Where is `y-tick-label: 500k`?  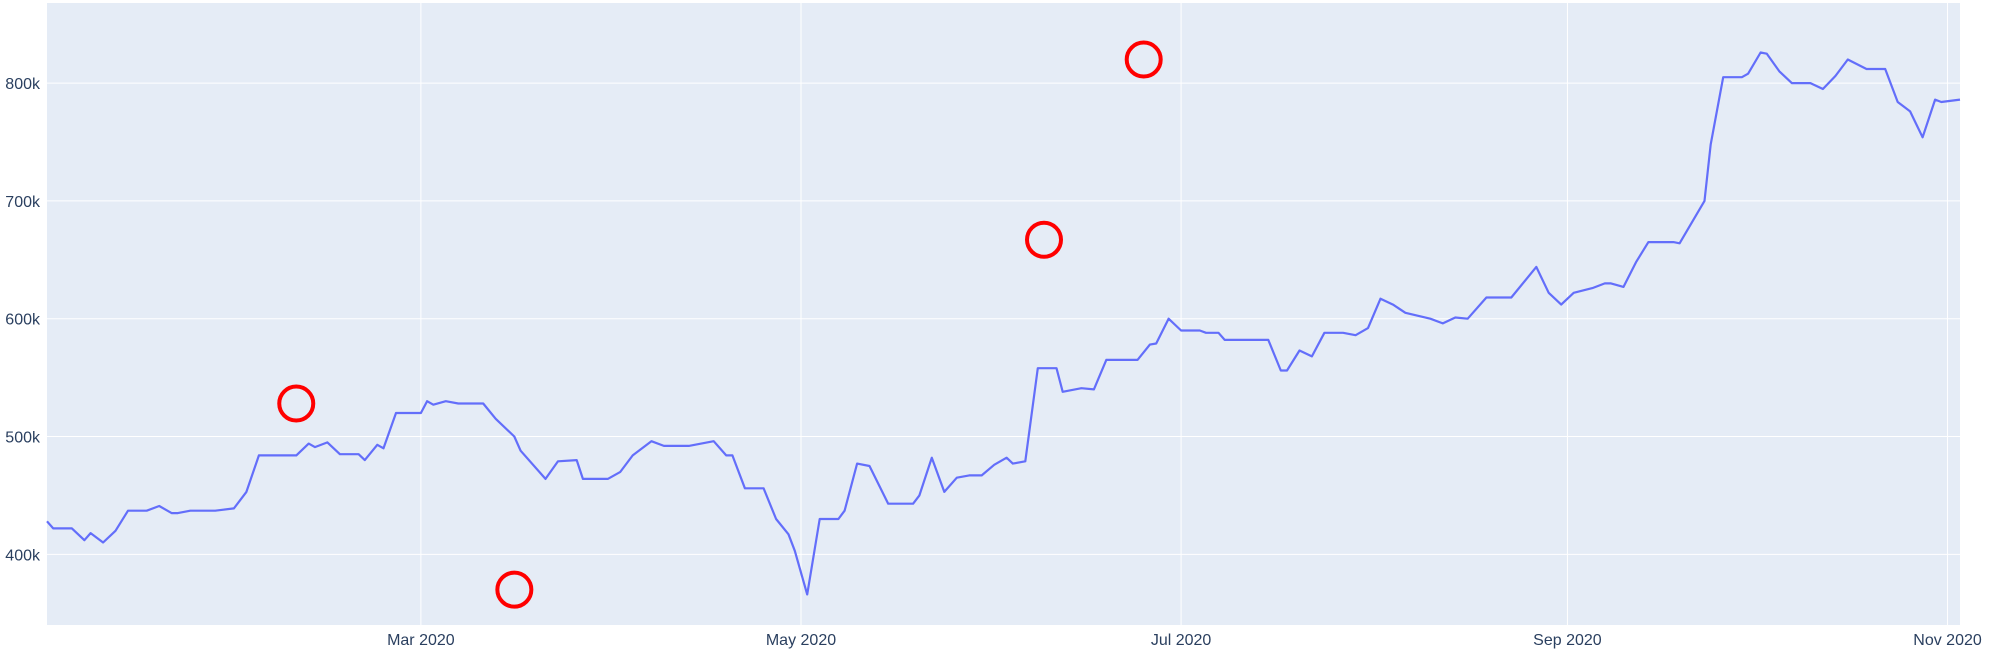 y-tick-label: 500k is located at coordinates (23, 438).